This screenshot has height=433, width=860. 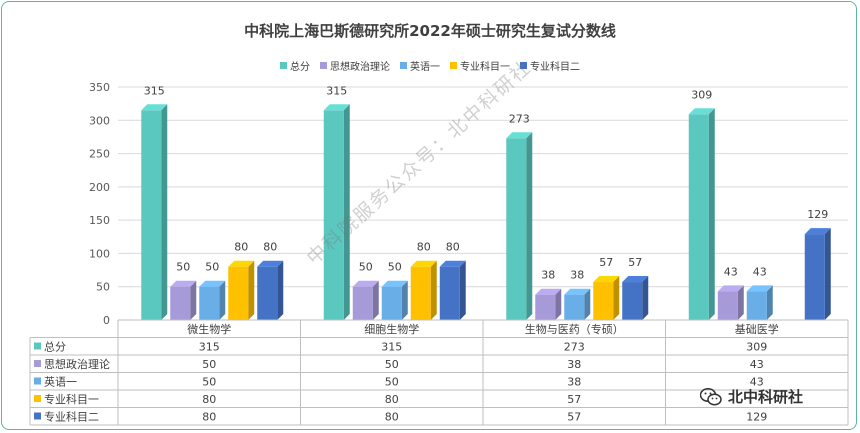 What do you see at coordinates (77, 364) in the screenshot?
I see `table-series-name: 思想政治理论` at bounding box center [77, 364].